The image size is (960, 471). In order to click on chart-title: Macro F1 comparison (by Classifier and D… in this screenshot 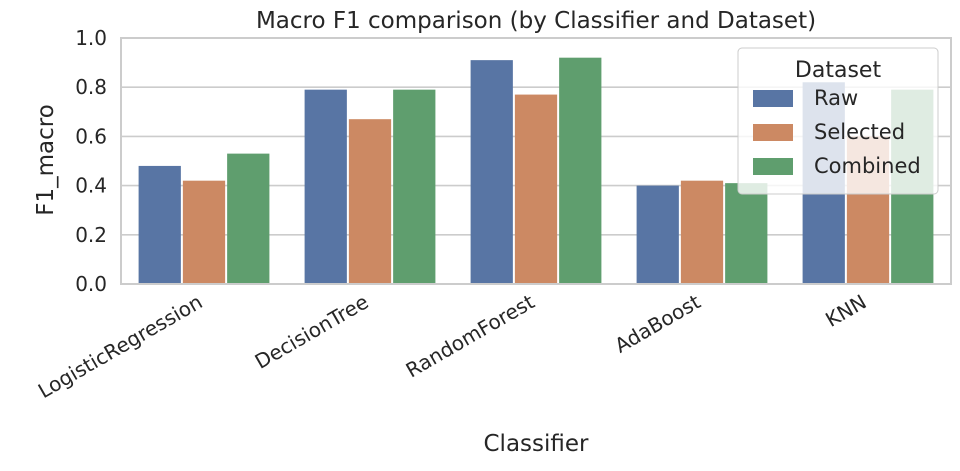, I will do `click(536, 21)`.